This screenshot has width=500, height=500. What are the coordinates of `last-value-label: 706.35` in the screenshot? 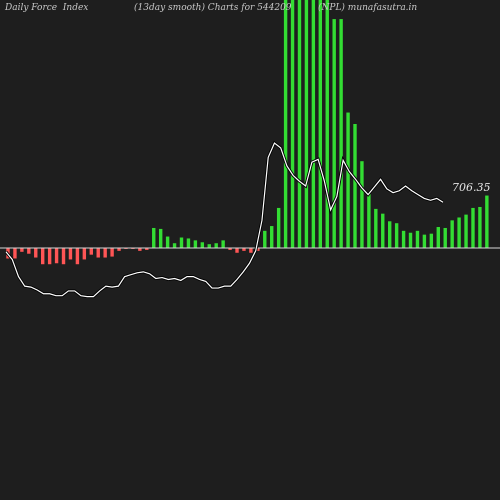 It's located at (471, 187).